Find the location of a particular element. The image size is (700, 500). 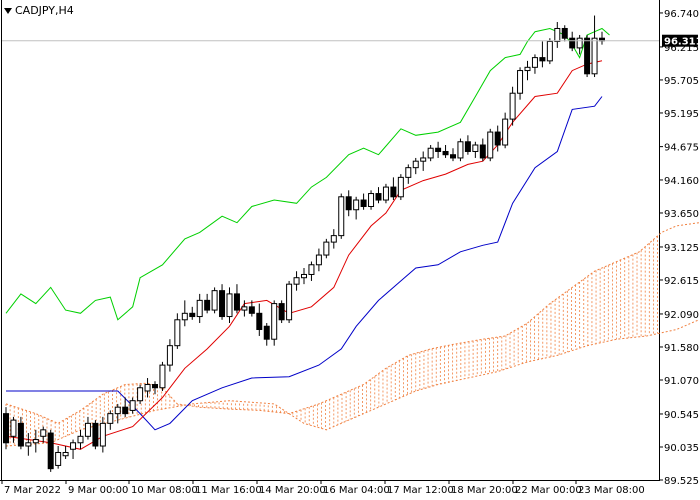

dropdown-triangle-icon is located at coordinates (8, 10).